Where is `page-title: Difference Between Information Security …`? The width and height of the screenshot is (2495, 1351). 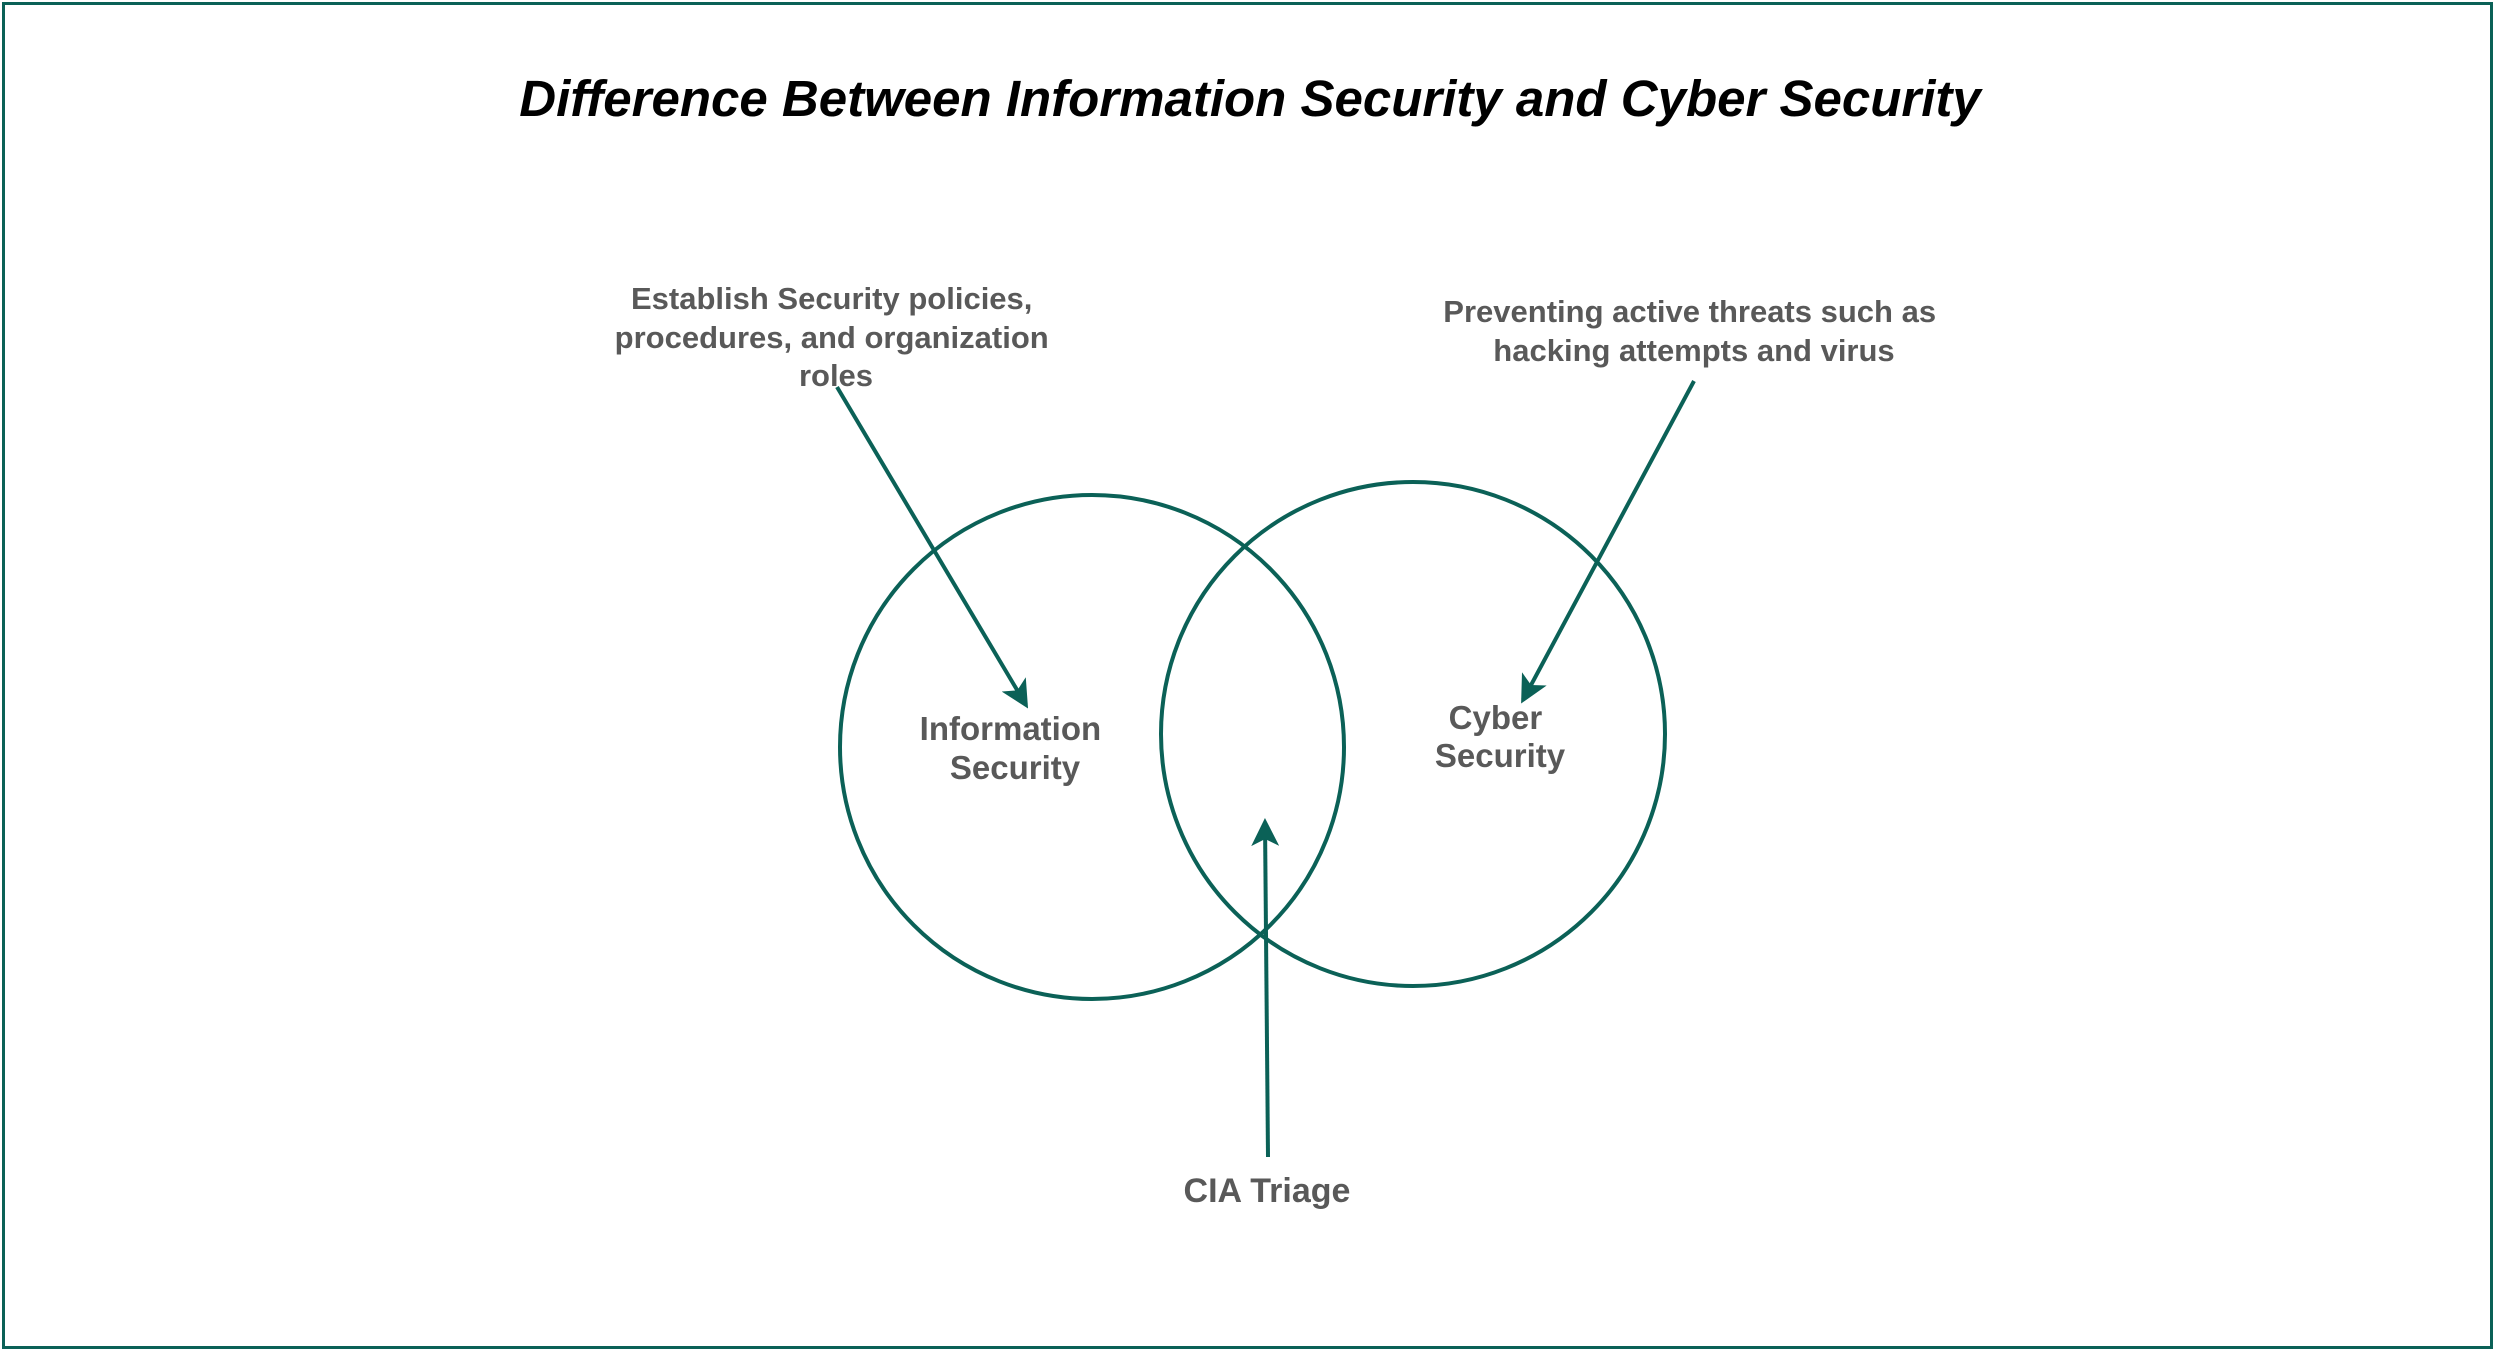 page-title: Difference Between Information Security … is located at coordinates (1251, 98).